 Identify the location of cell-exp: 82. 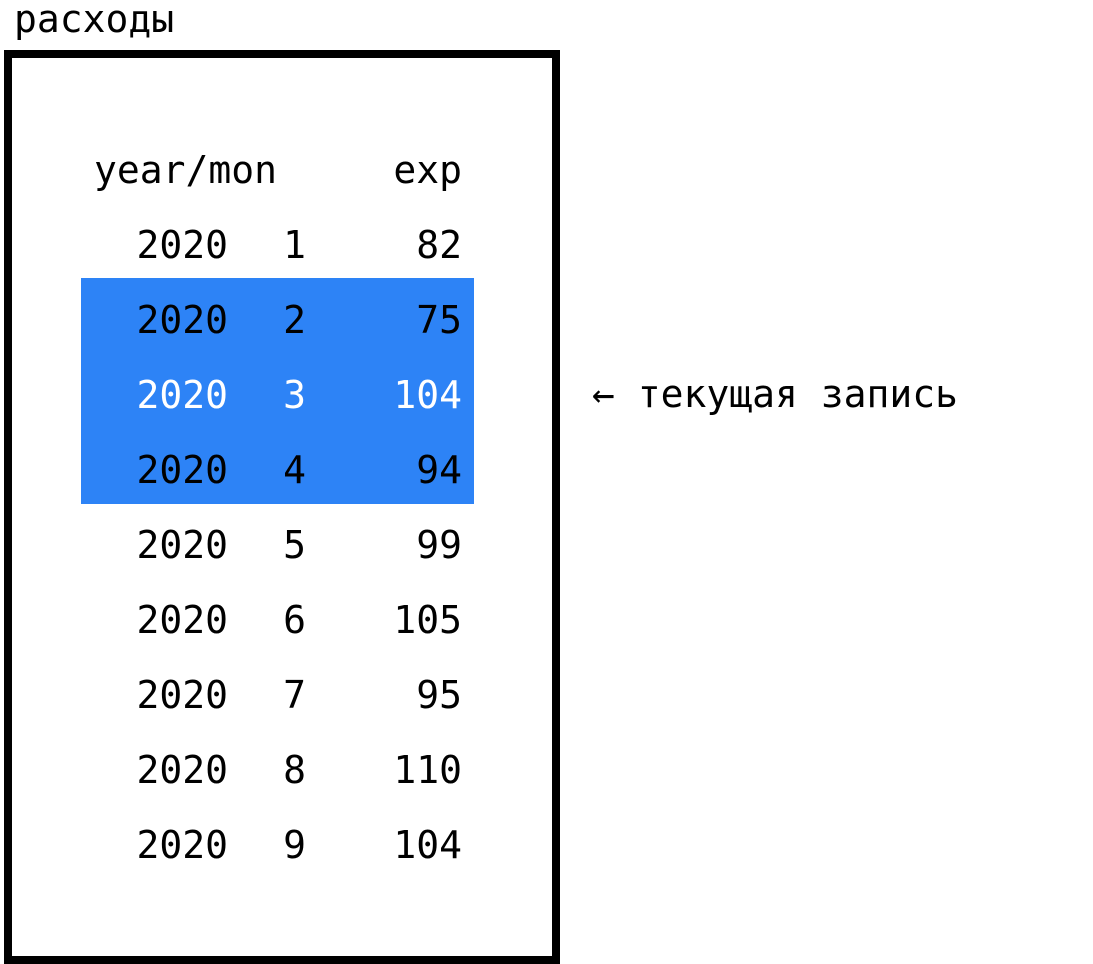
(403, 245).